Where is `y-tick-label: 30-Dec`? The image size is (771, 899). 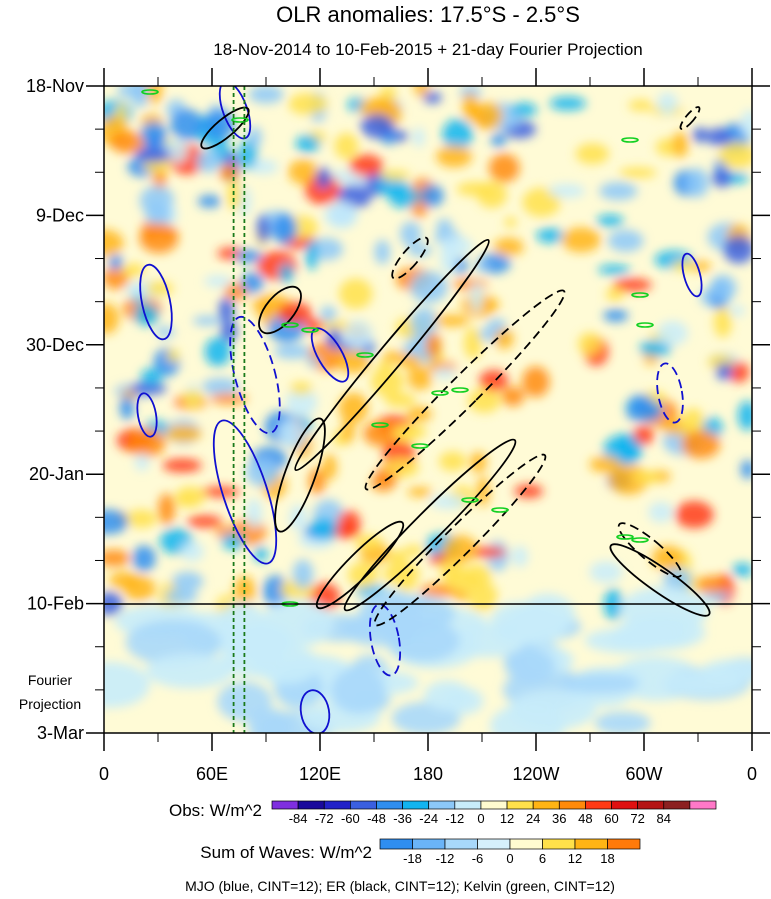 y-tick-label: 30-Dec is located at coordinates (55, 345).